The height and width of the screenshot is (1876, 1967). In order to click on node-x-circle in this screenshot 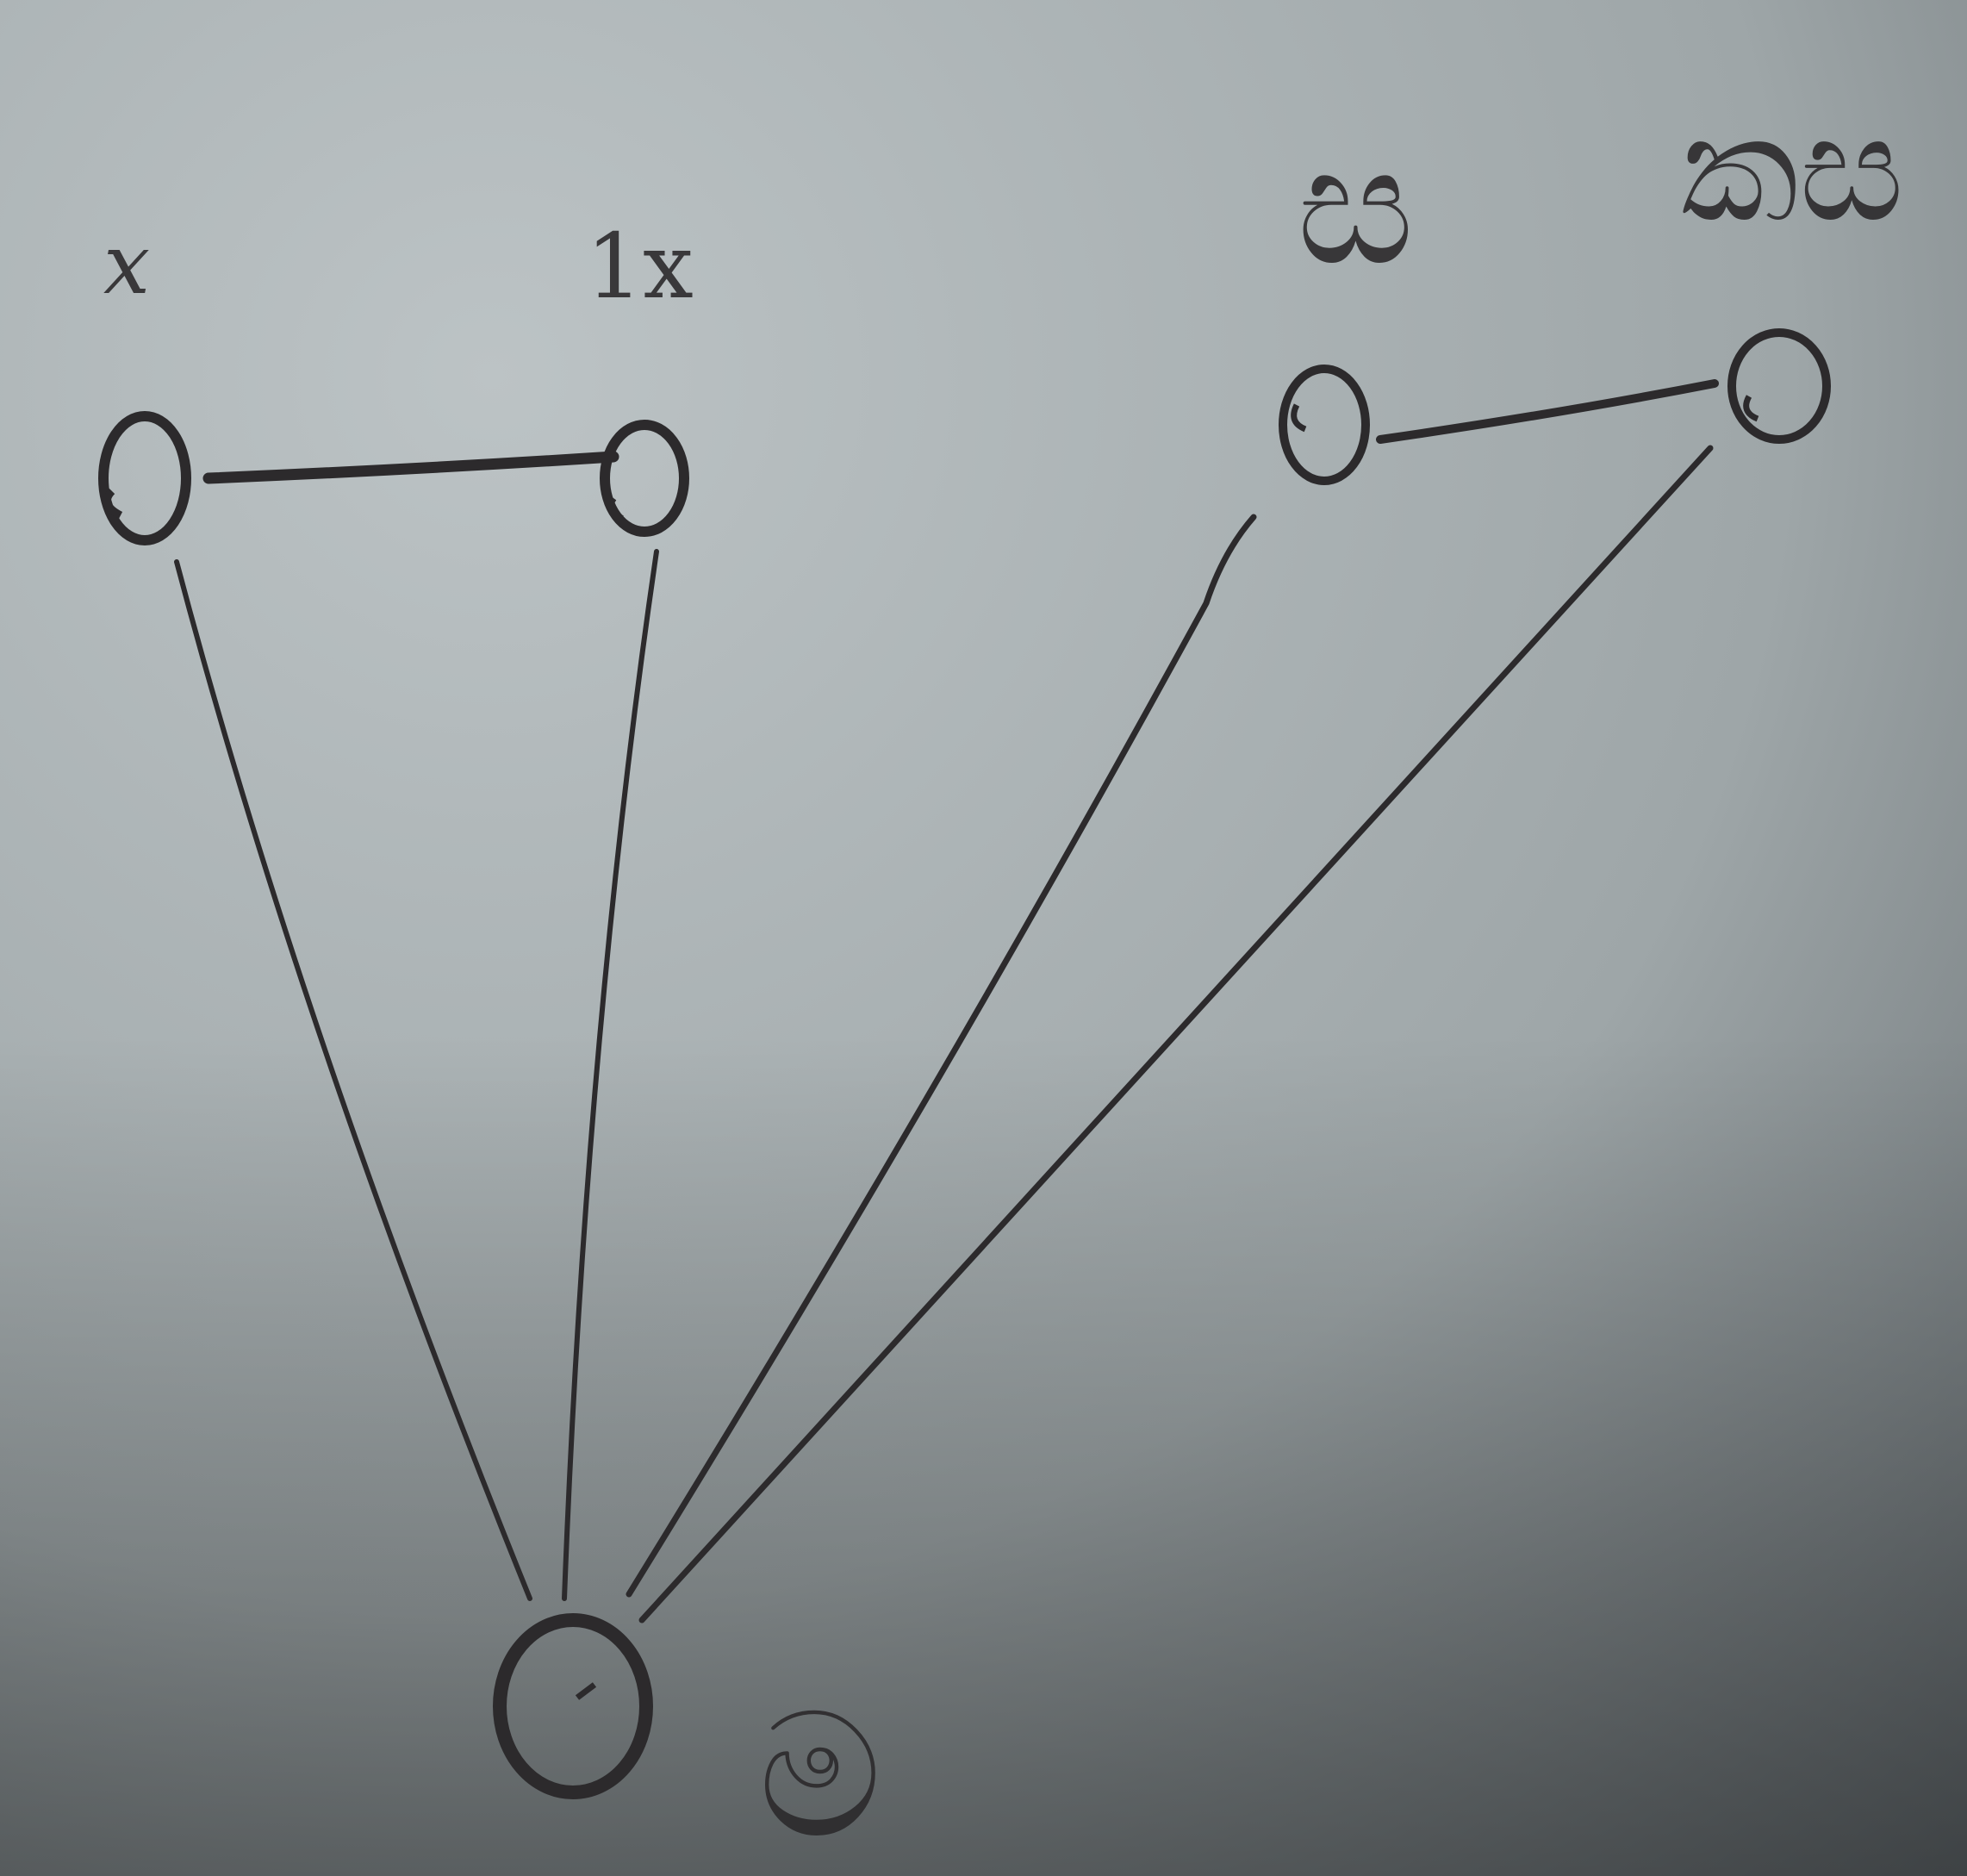, I will do `click(144, 478)`.